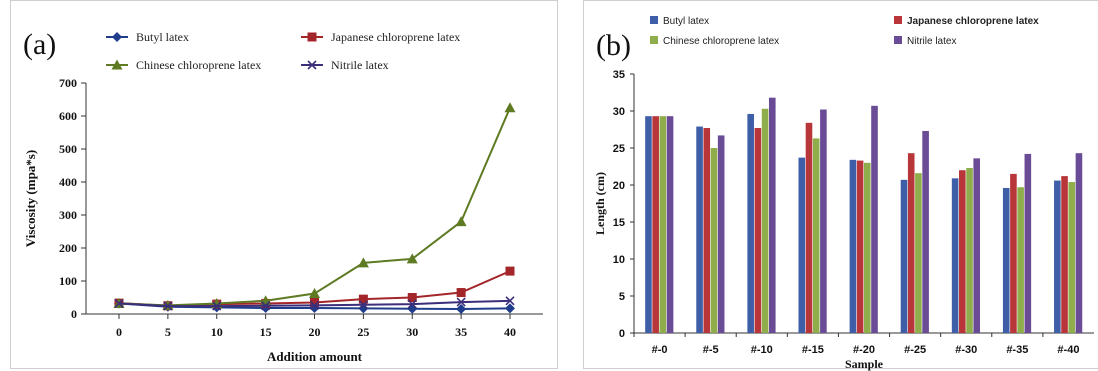 The height and width of the screenshot is (371, 1098). Describe the element at coordinates (864, 364) in the screenshot. I see `x-axis-label: Sample` at that location.